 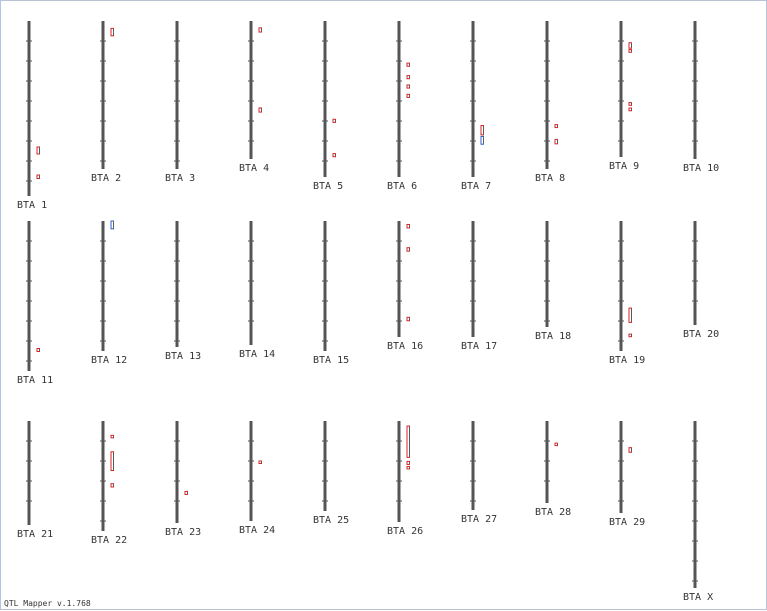 I want to click on chromosome-bta-19: BTA 19, so click(x=627, y=293).